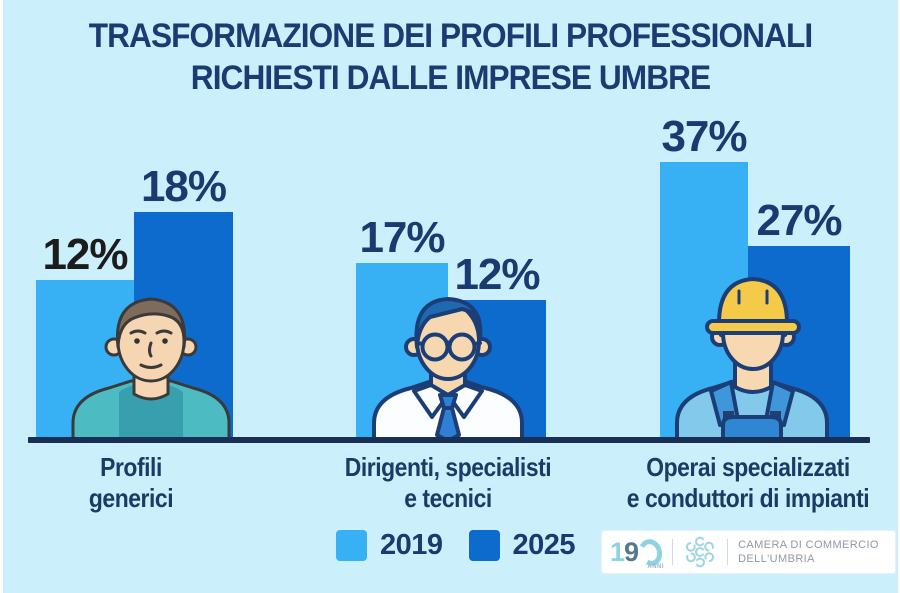 This screenshot has width=900, height=593. Describe the element at coordinates (449, 440) in the screenshot. I see `x-axis-line` at that location.